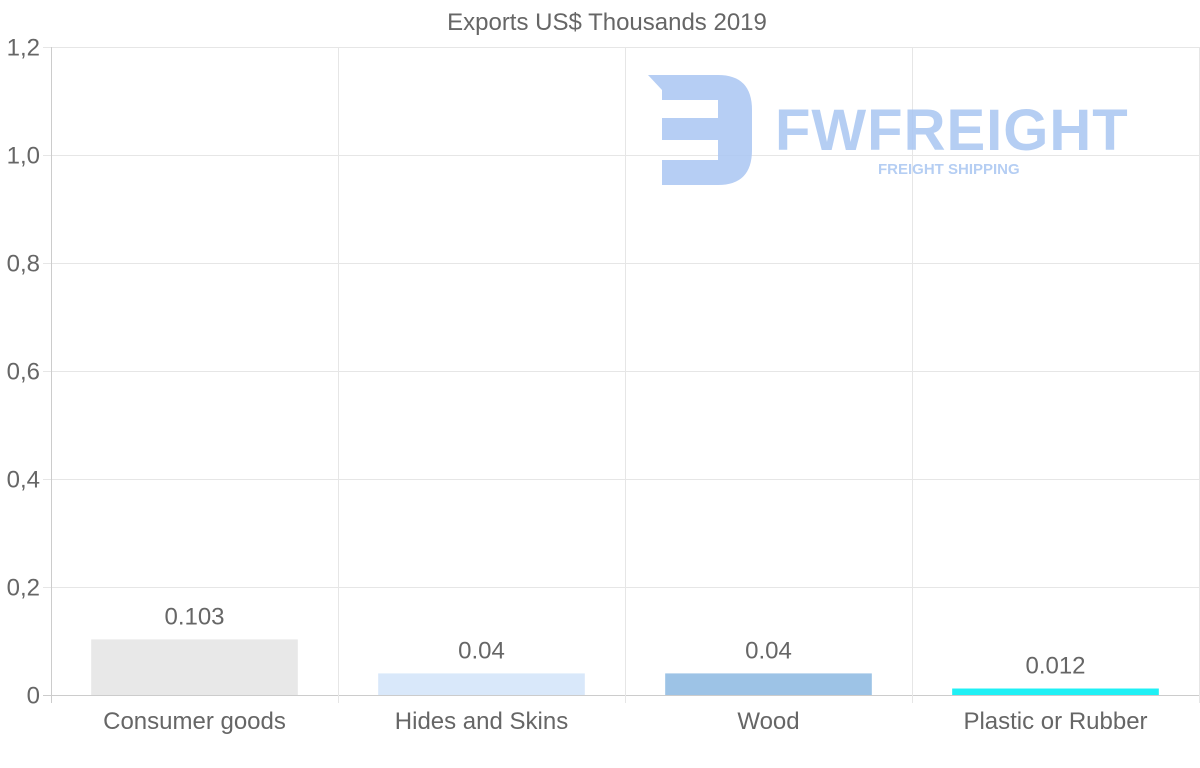 This screenshot has height=768, width=1200. Describe the element at coordinates (625, 667) in the screenshot. I see `bars` at that location.